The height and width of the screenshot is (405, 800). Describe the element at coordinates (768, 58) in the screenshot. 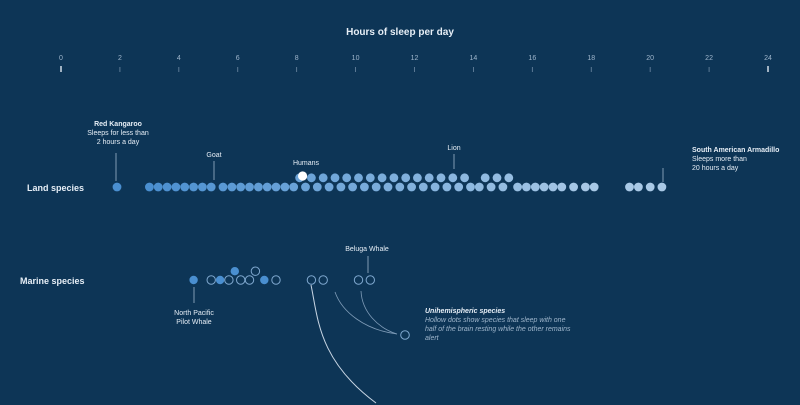

I see `tick-label-24: 24` at that location.